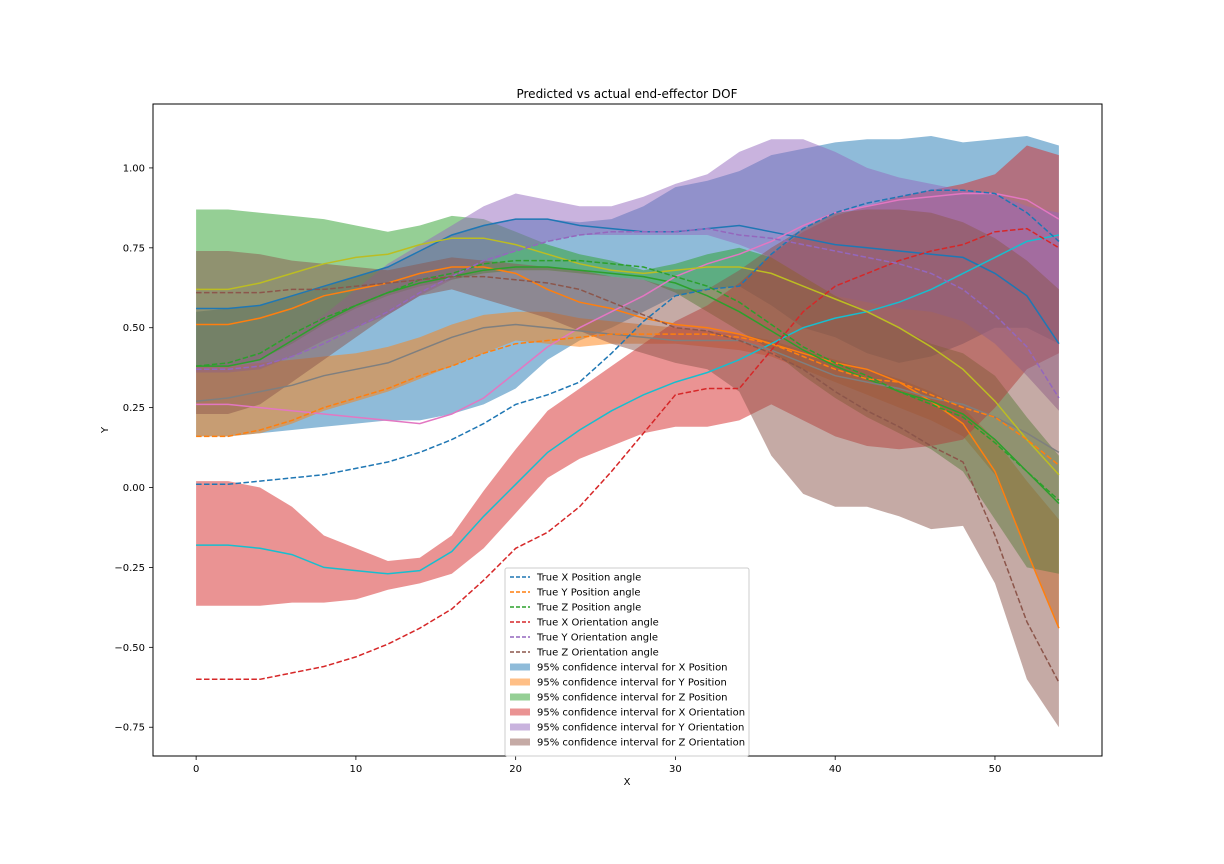 This screenshot has height=864, width=1224. I want to click on x-axis-label: X, so click(627, 782).